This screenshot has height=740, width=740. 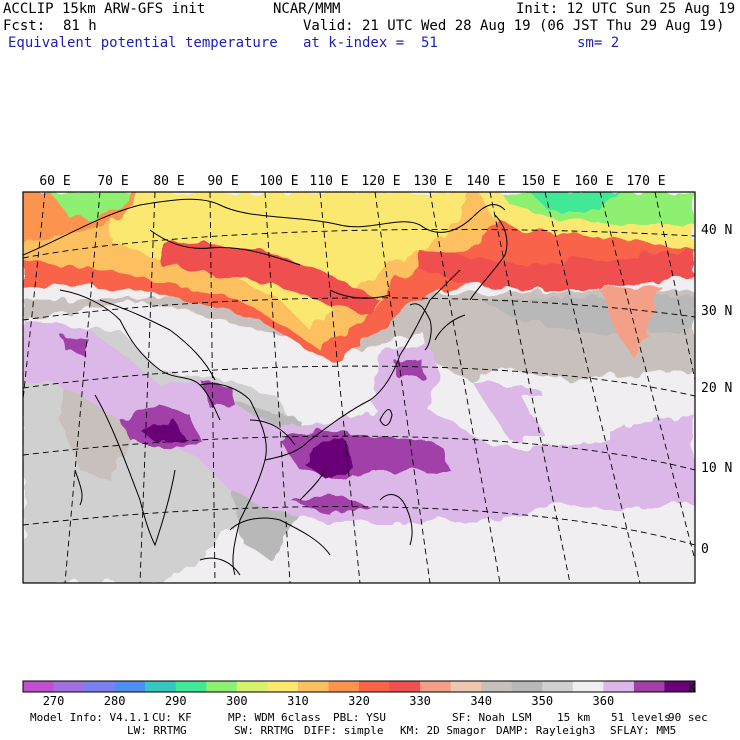 I want to click on longitude-label: 140 E, so click(x=485, y=181).